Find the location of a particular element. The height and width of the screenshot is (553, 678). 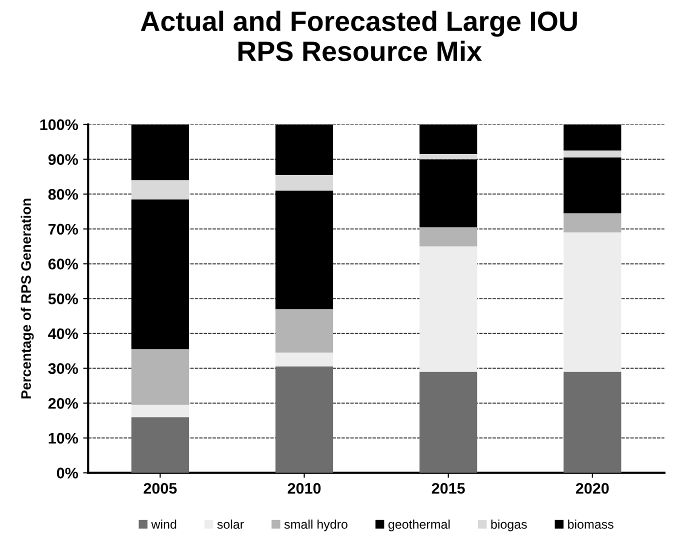

x-tick-label: 2005 is located at coordinates (160, 488).